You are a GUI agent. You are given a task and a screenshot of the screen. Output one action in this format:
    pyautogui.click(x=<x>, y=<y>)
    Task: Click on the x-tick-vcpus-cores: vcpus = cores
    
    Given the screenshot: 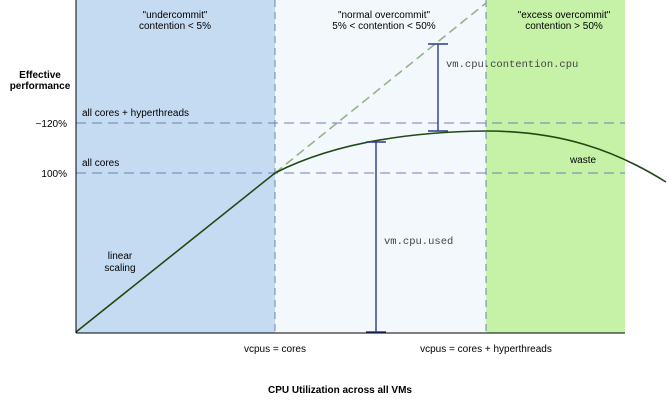 What is the action you would take?
    pyautogui.click(x=275, y=349)
    